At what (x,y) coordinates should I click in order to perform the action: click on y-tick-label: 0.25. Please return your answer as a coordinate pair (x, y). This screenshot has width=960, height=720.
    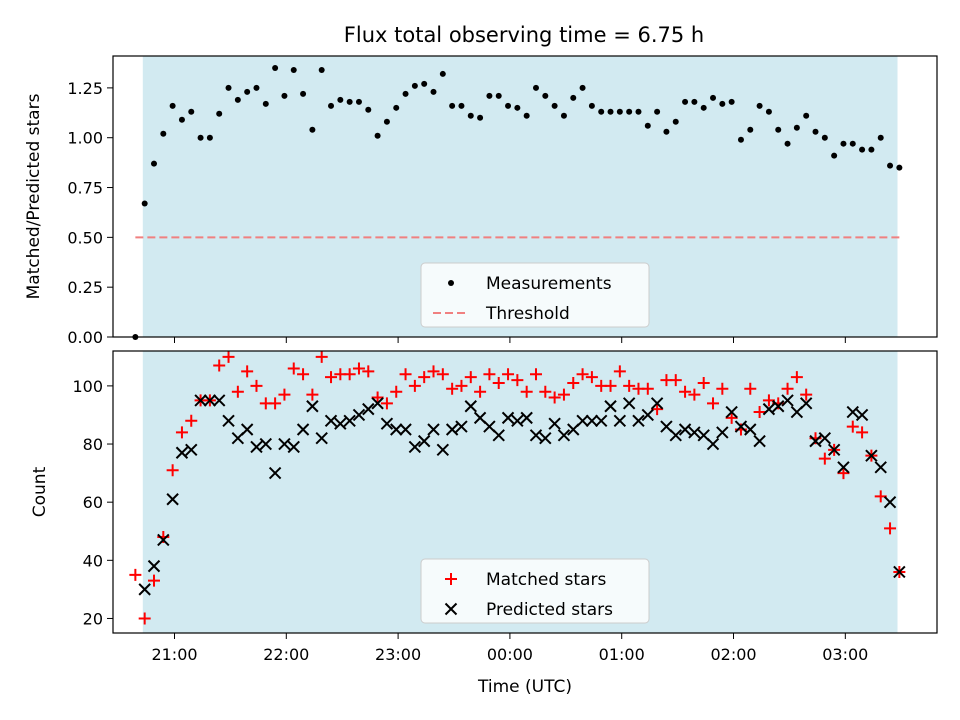
    Looking at the image, I should click on (85, 287).